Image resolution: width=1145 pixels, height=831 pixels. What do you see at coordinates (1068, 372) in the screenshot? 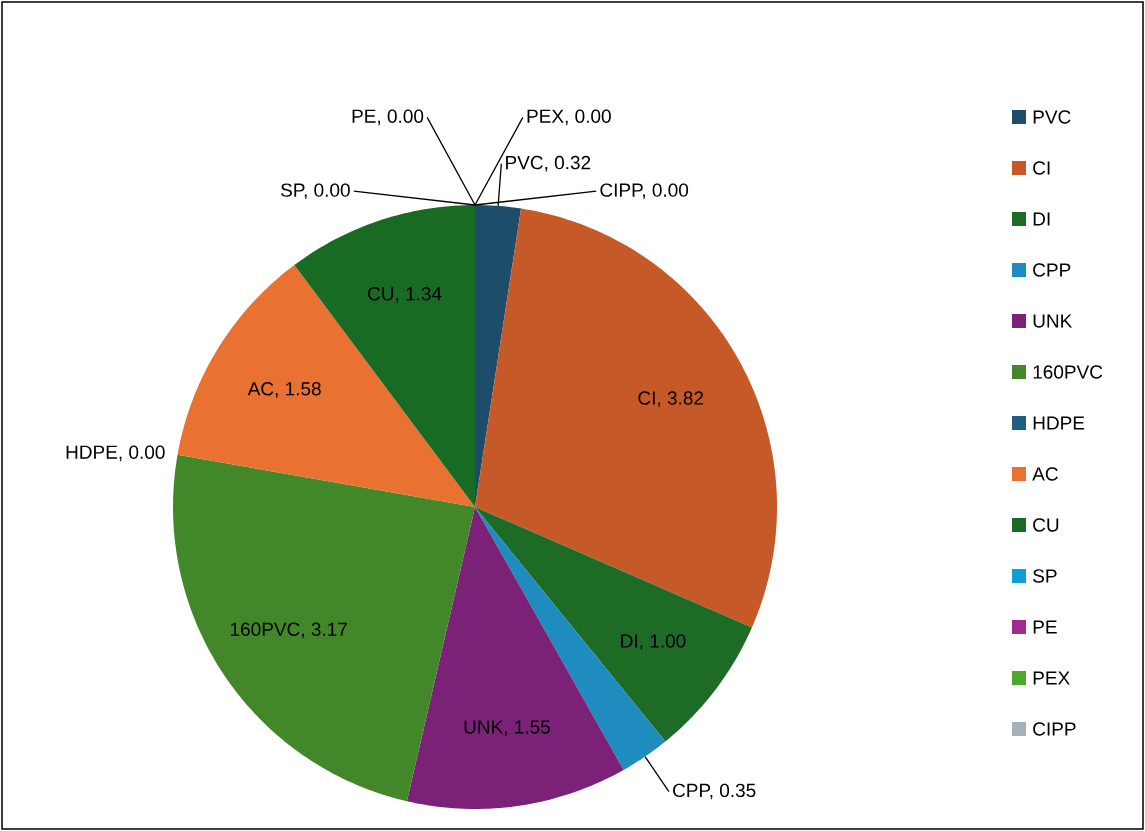
I see `legend-label: 160PVC` at bounding box center [1068, 372].